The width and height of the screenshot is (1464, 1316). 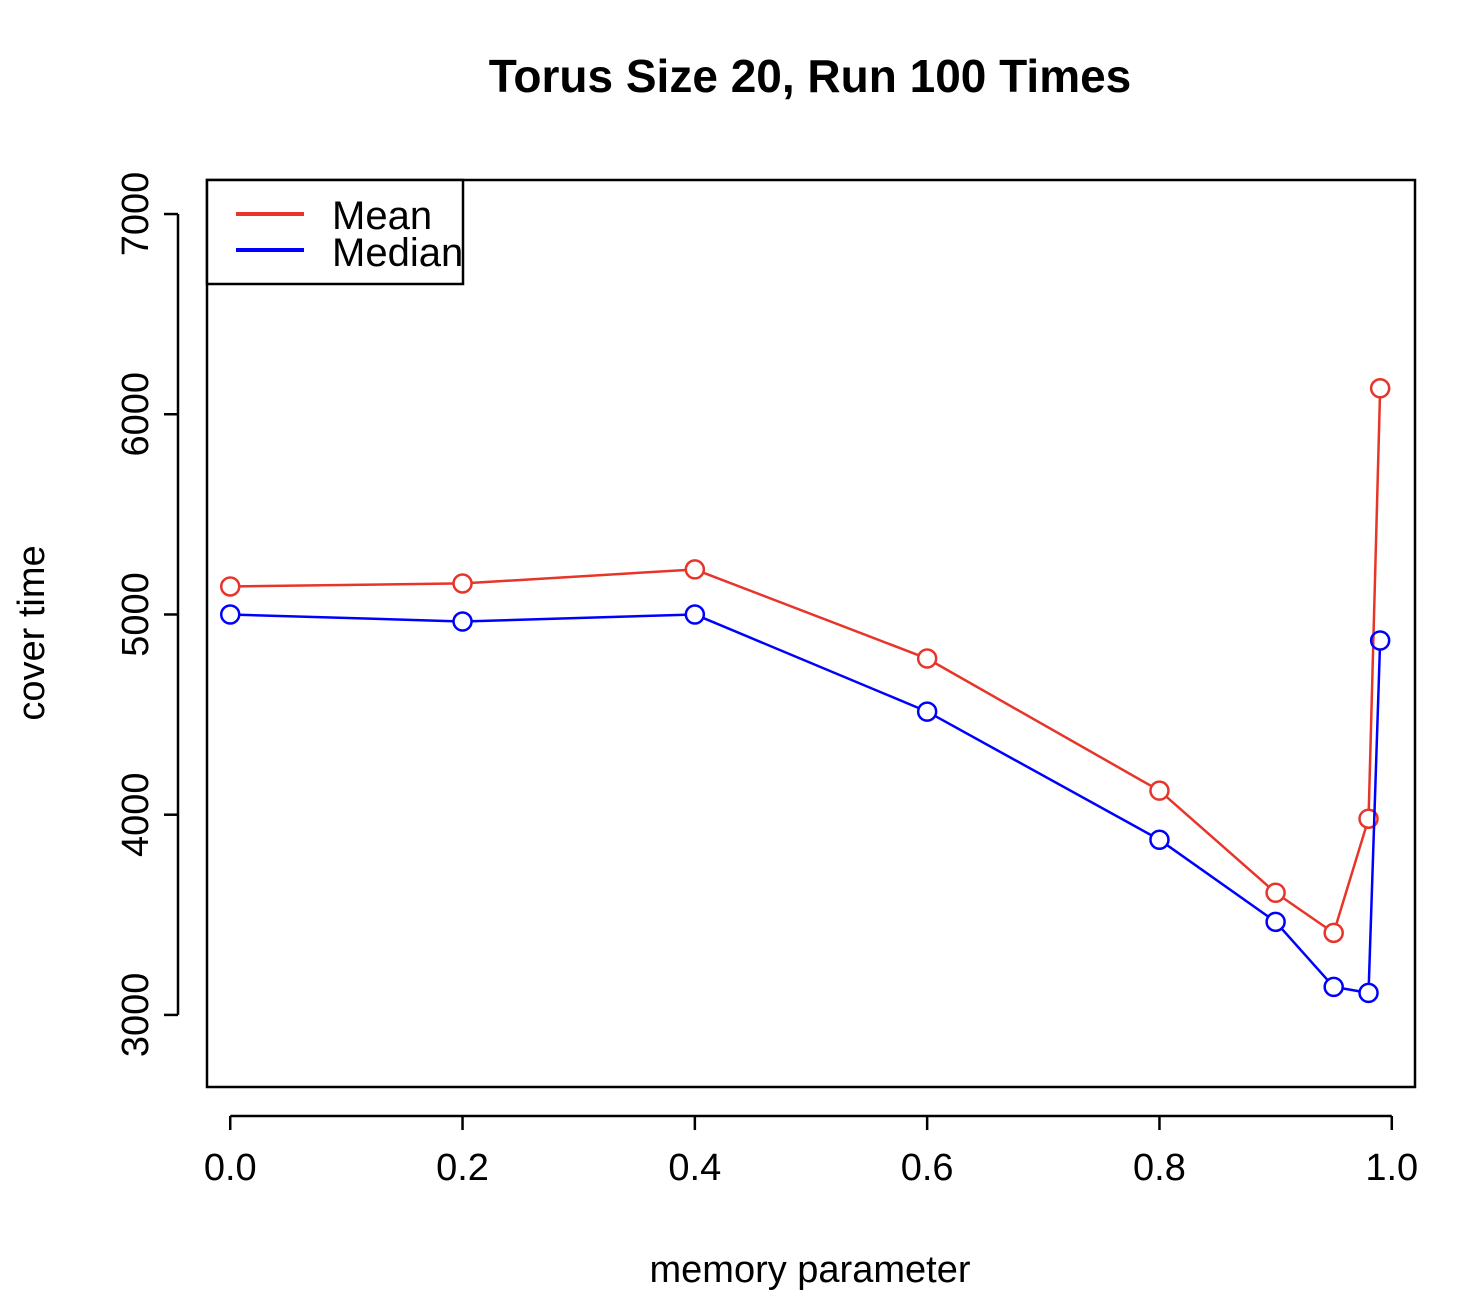 What do you see at coordinates (927, 1168) in the screenshot?
I see `x-tick-label: 0.6` at bounding box center [927, 1168].